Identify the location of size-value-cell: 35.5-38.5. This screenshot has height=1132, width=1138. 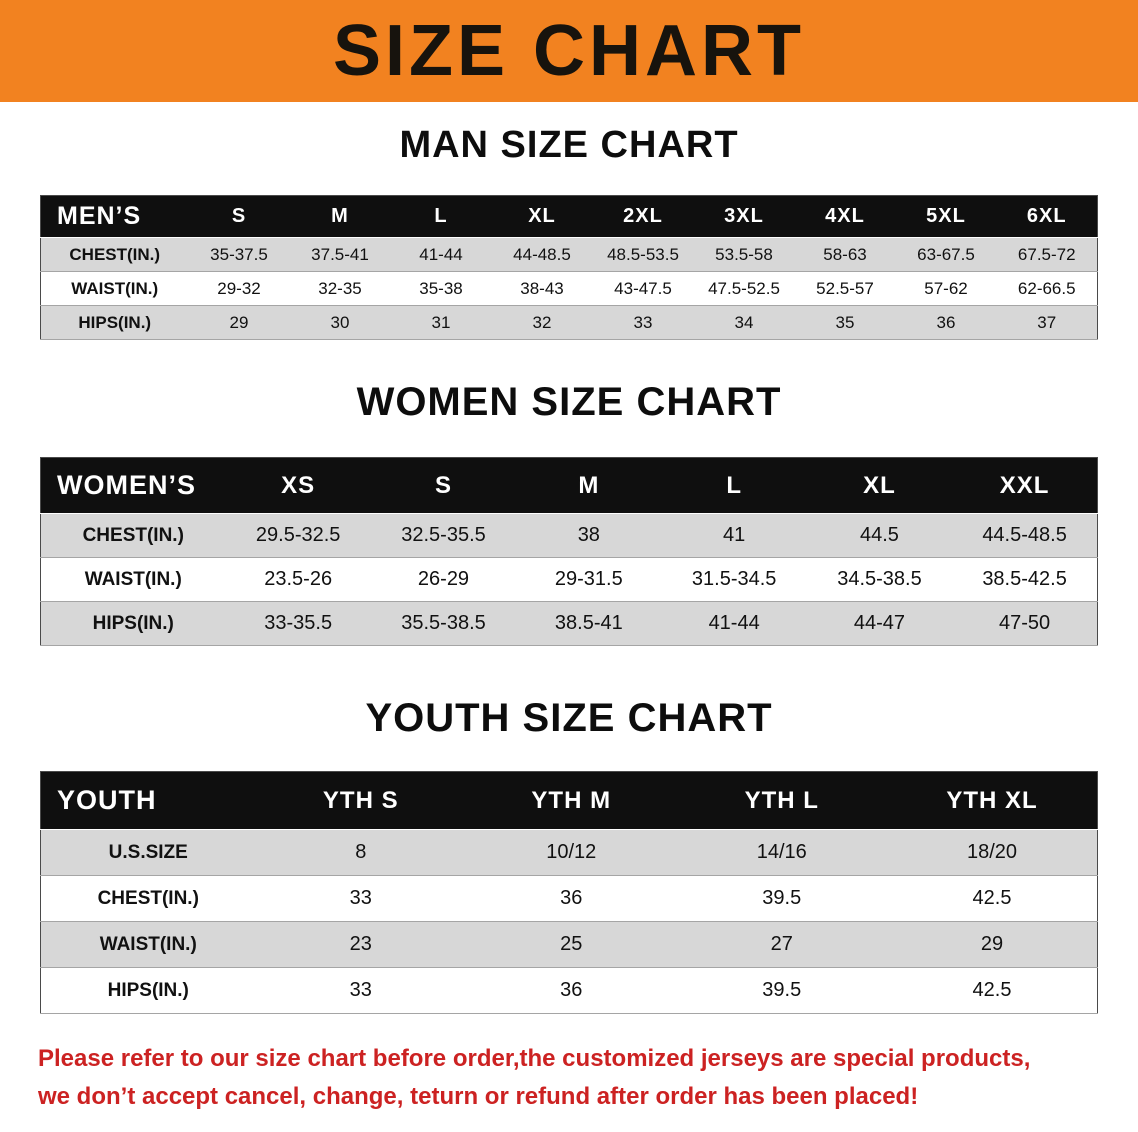
(443, 623).